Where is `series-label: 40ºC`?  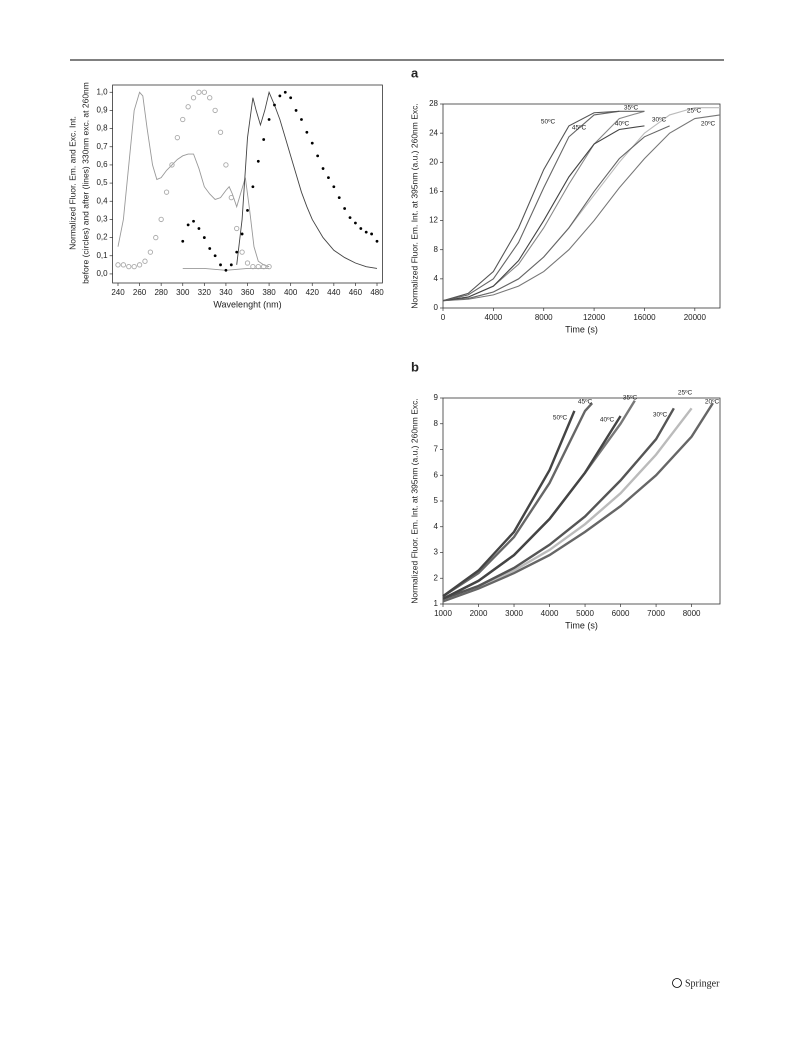 series-label: 40ºC is located at coordinates (622, 124).